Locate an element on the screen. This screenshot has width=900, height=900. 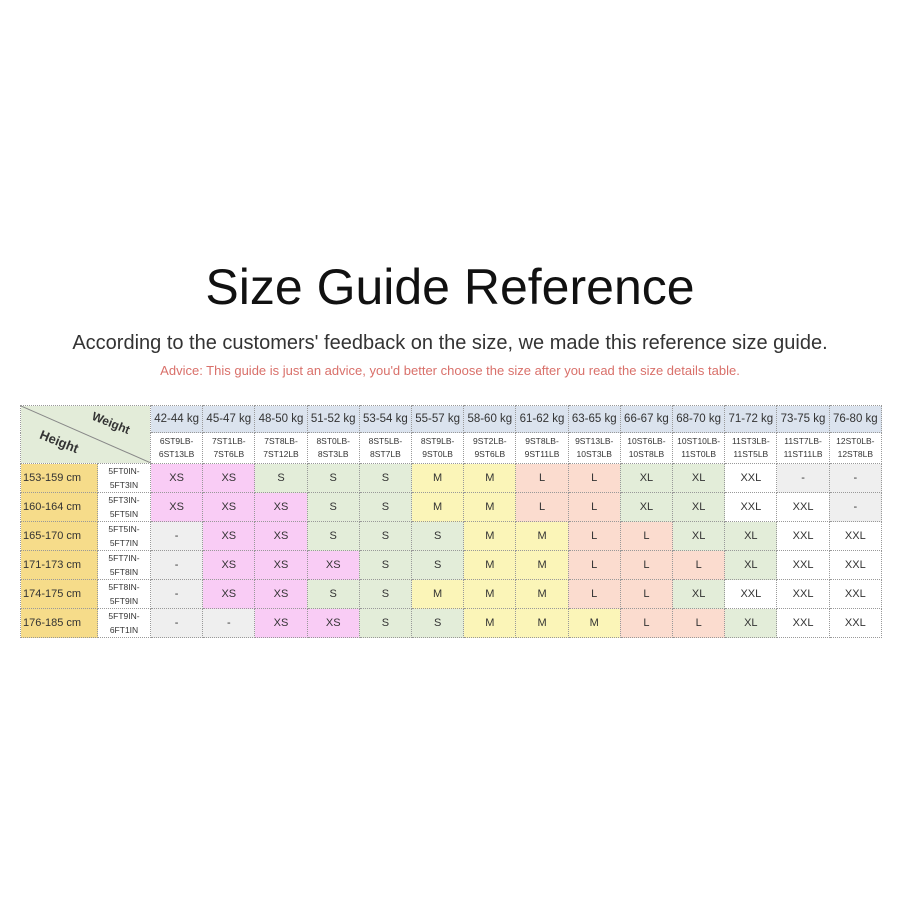
weight-kg-header: 76-80 kg is located at coordinates (855, 419).